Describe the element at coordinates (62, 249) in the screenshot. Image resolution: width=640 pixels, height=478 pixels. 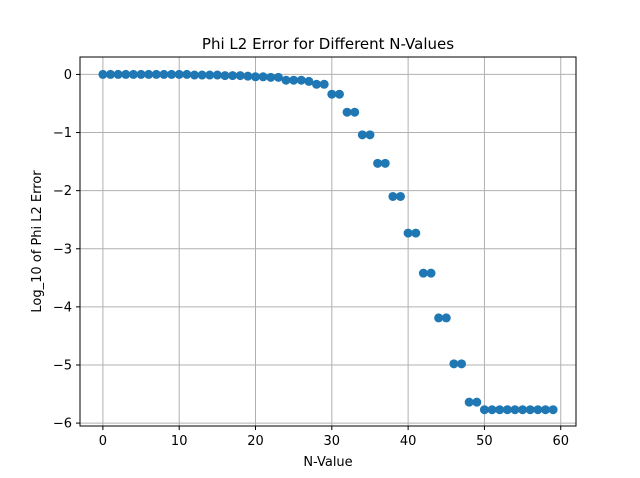
I see `y-tick-label: −3` at that location.